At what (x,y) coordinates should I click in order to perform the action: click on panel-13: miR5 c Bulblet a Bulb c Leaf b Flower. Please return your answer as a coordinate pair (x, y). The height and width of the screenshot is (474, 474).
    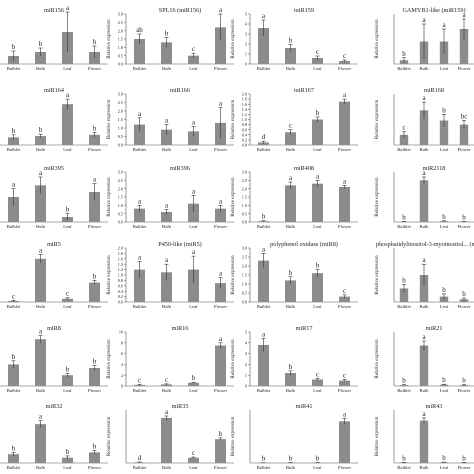
    Looking at the image, I should click on (54, 275).